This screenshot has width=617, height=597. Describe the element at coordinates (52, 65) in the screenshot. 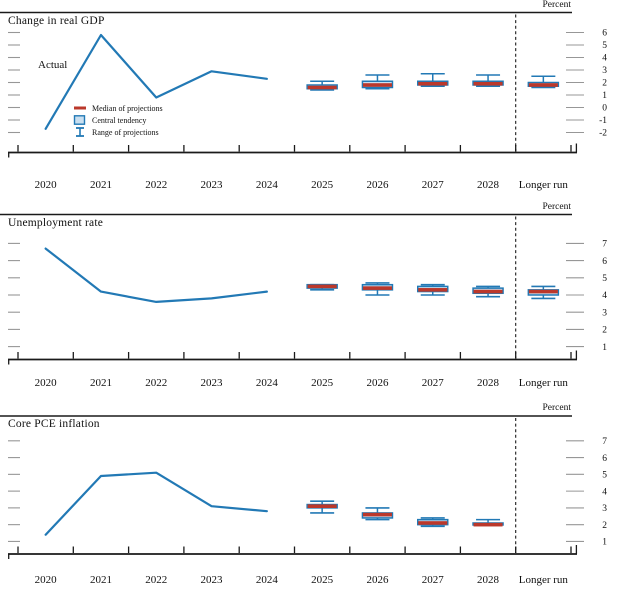

I see `actual-annotation: Actual` at that location.